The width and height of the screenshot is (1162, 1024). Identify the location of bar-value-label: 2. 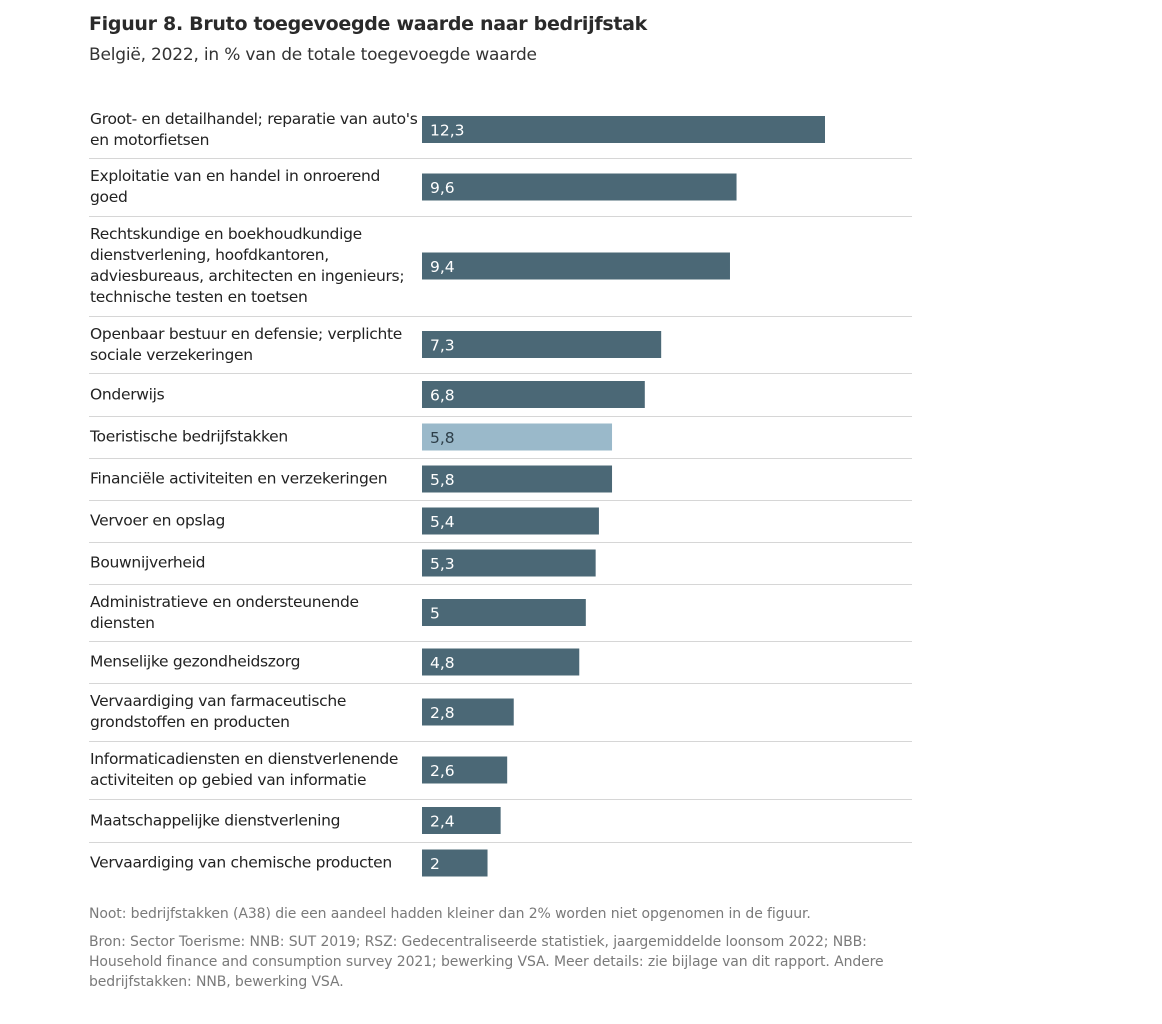
(435, 864).